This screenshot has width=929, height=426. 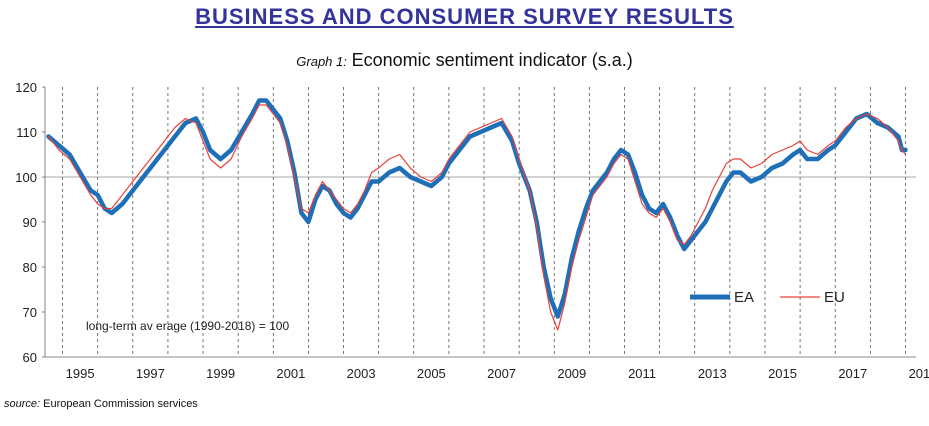 I want to click on banner-title: BUSINESS AND CONSUMER SURVEY RESULTS, so click(x=464, y=17).